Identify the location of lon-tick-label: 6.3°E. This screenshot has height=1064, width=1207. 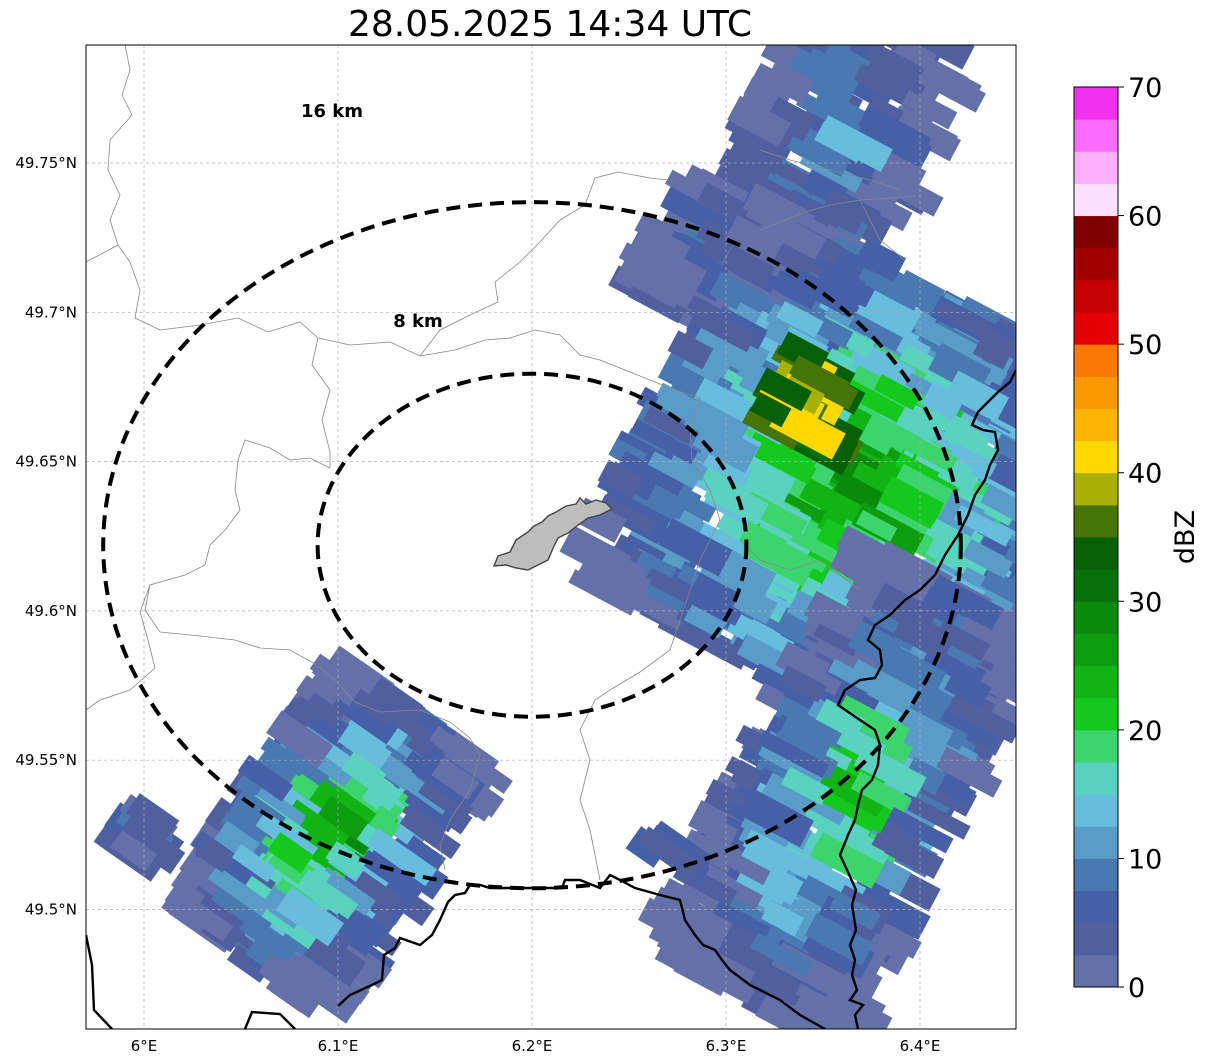
(726, 1046).